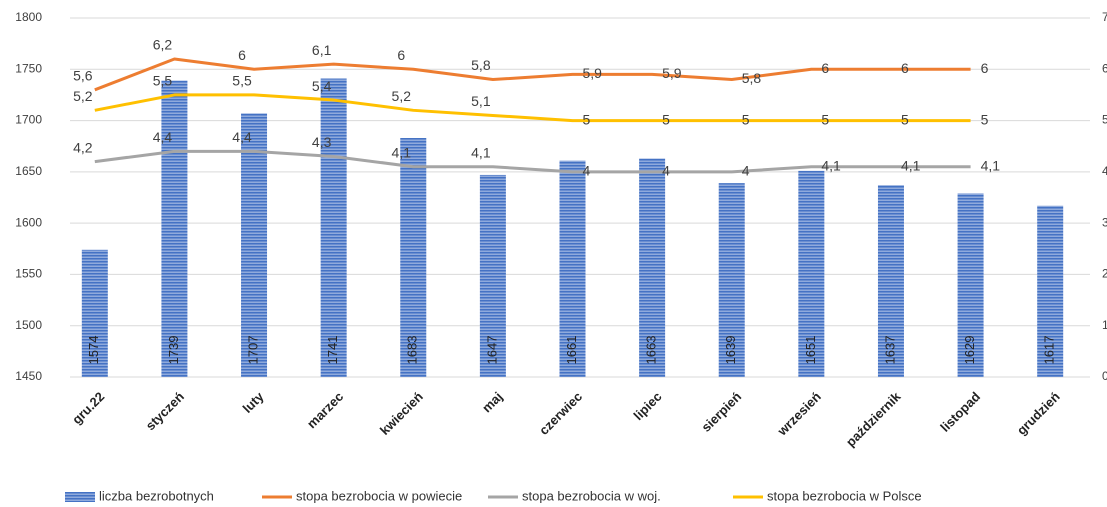  I want to click on data-label: 6,1, so click(322, 50).